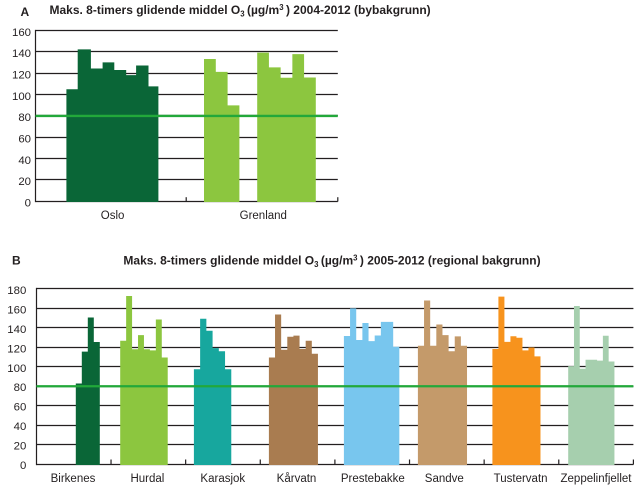  Describe the element at coordinates (297, 479) in the screenshot. I see `svg-text: Kårvatn` at that location.